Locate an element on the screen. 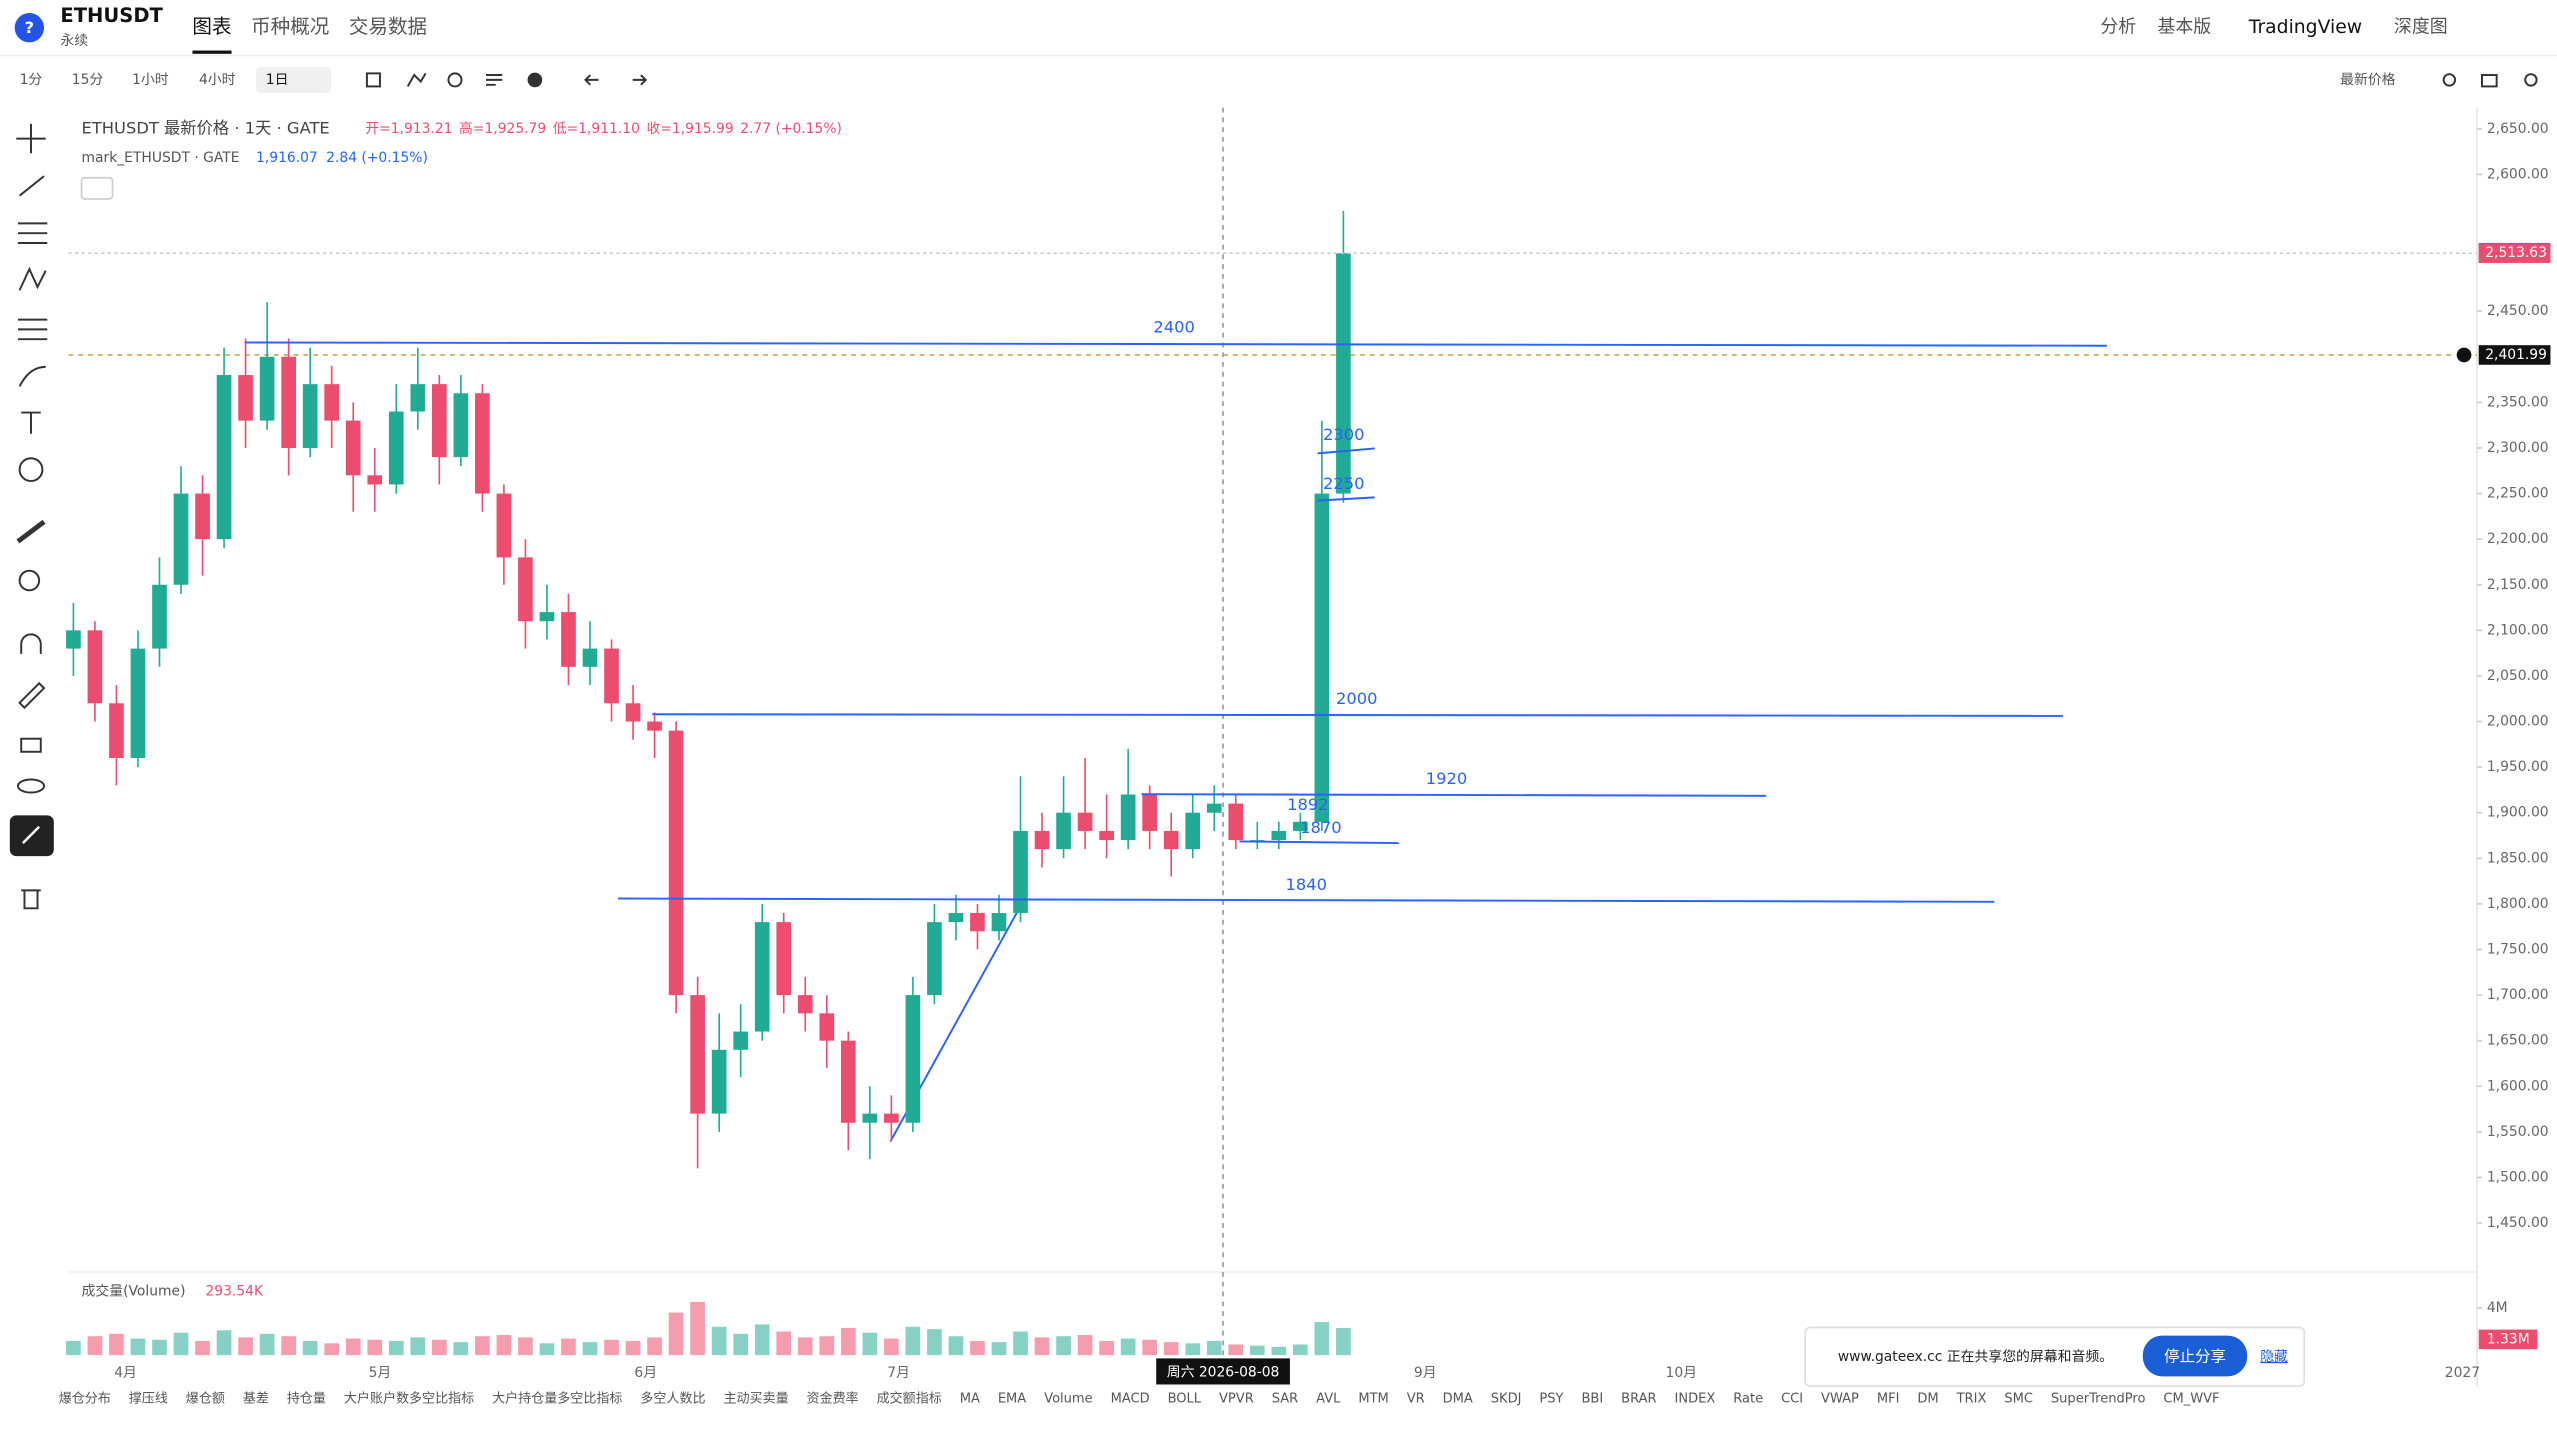  indicator-tab: Volume is located at coordinates (1068, 1399).